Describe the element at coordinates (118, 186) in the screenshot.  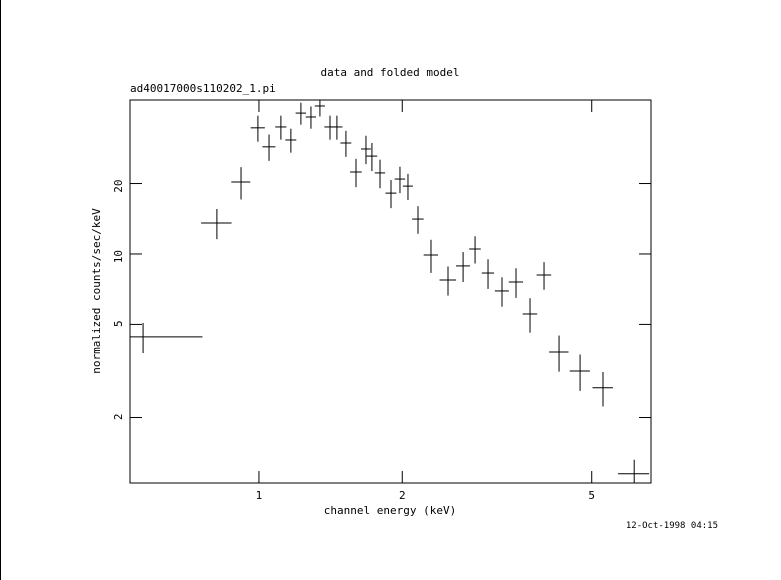
I see `y-tick-label: 20` at that location.